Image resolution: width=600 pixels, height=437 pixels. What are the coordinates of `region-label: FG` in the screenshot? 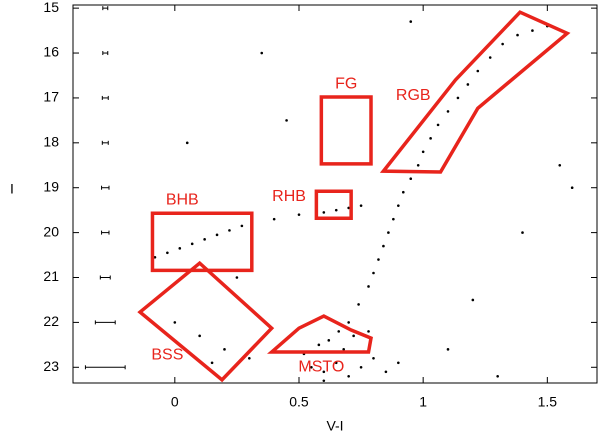 It's located at (346, 84).